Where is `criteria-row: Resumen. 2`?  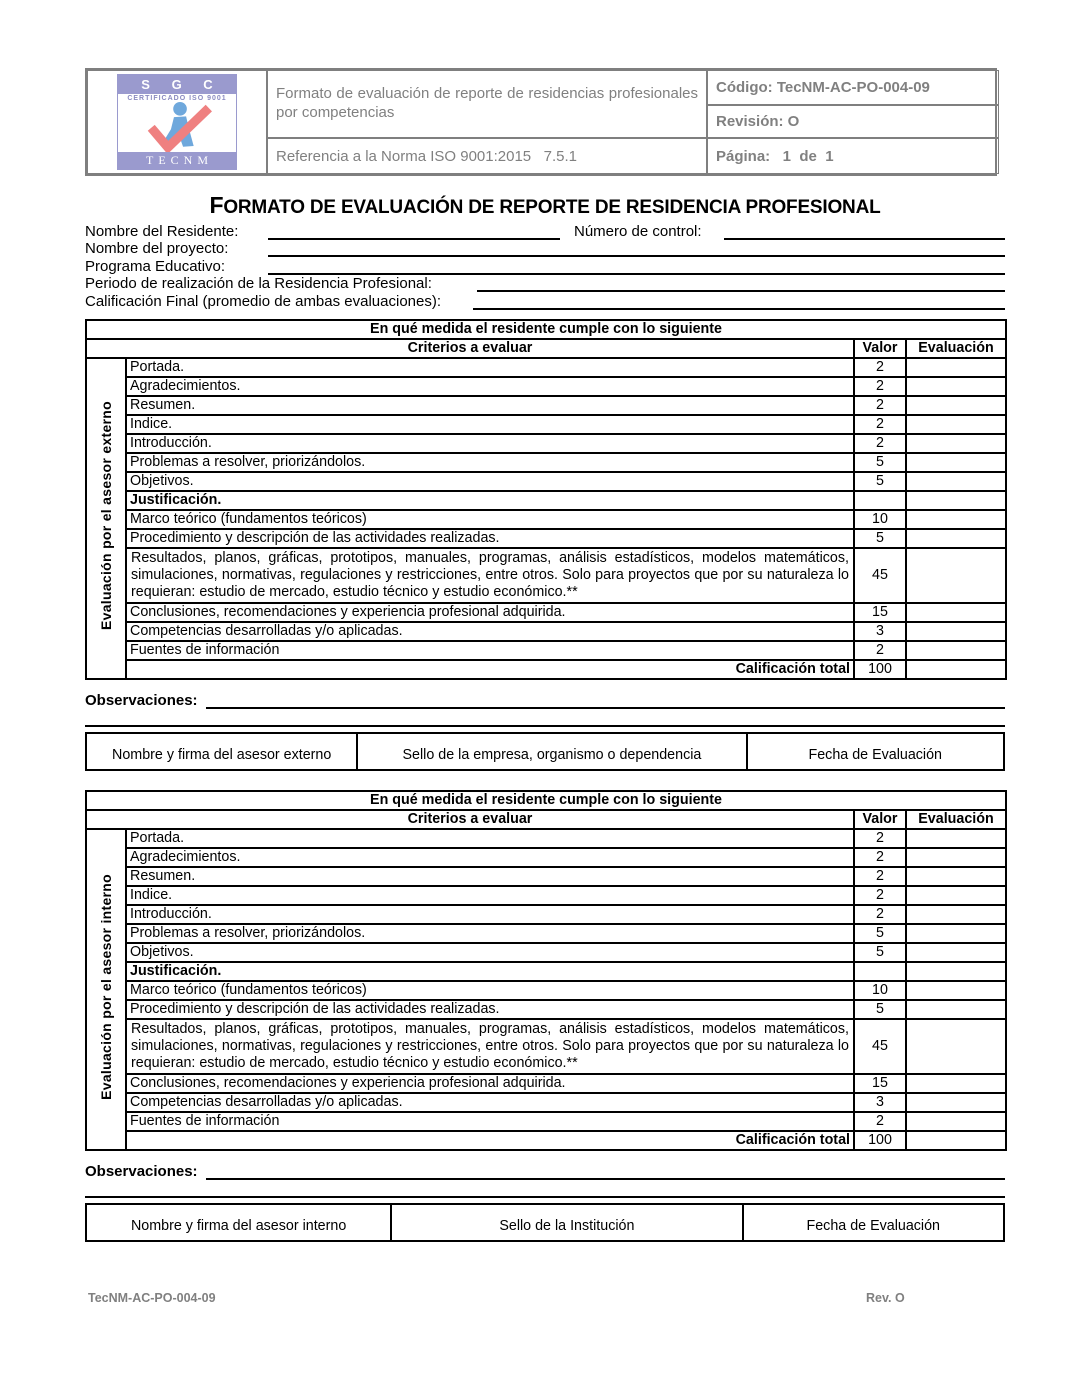 criteria-row: Resumen. 2 is located at coordinates (547, 405).